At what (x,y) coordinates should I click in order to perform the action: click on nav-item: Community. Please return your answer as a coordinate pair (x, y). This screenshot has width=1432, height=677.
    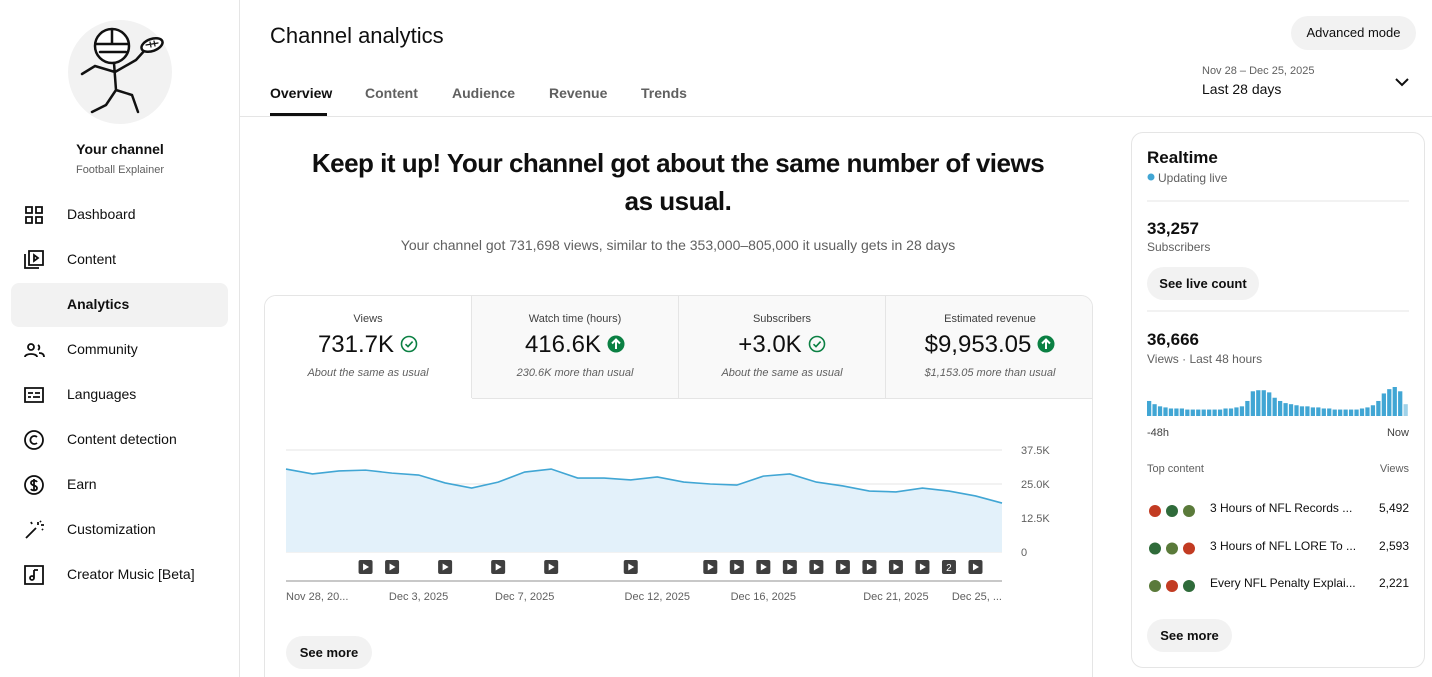
    Looking at the image, I should click on (102, 349).